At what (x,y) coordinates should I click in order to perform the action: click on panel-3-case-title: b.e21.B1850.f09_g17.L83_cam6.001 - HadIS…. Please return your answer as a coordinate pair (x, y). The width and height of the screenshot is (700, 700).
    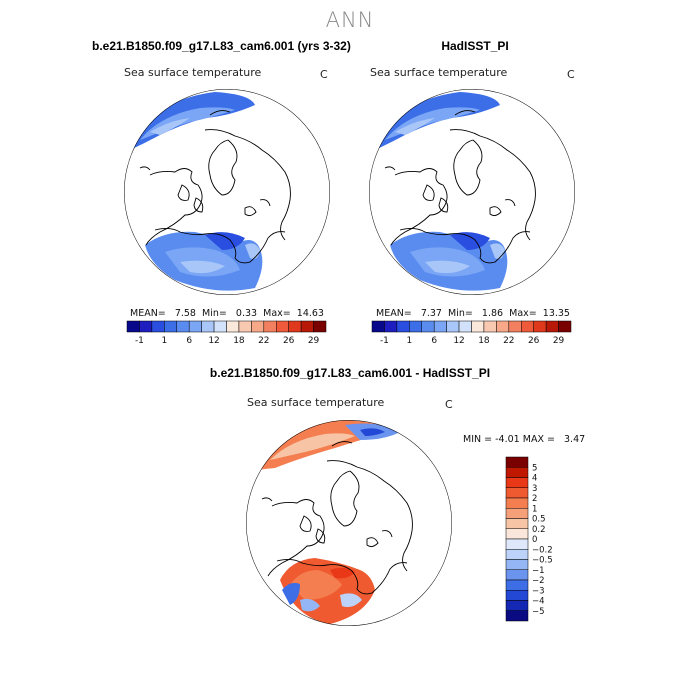
    Looking at the image, I should click on (350, 373).